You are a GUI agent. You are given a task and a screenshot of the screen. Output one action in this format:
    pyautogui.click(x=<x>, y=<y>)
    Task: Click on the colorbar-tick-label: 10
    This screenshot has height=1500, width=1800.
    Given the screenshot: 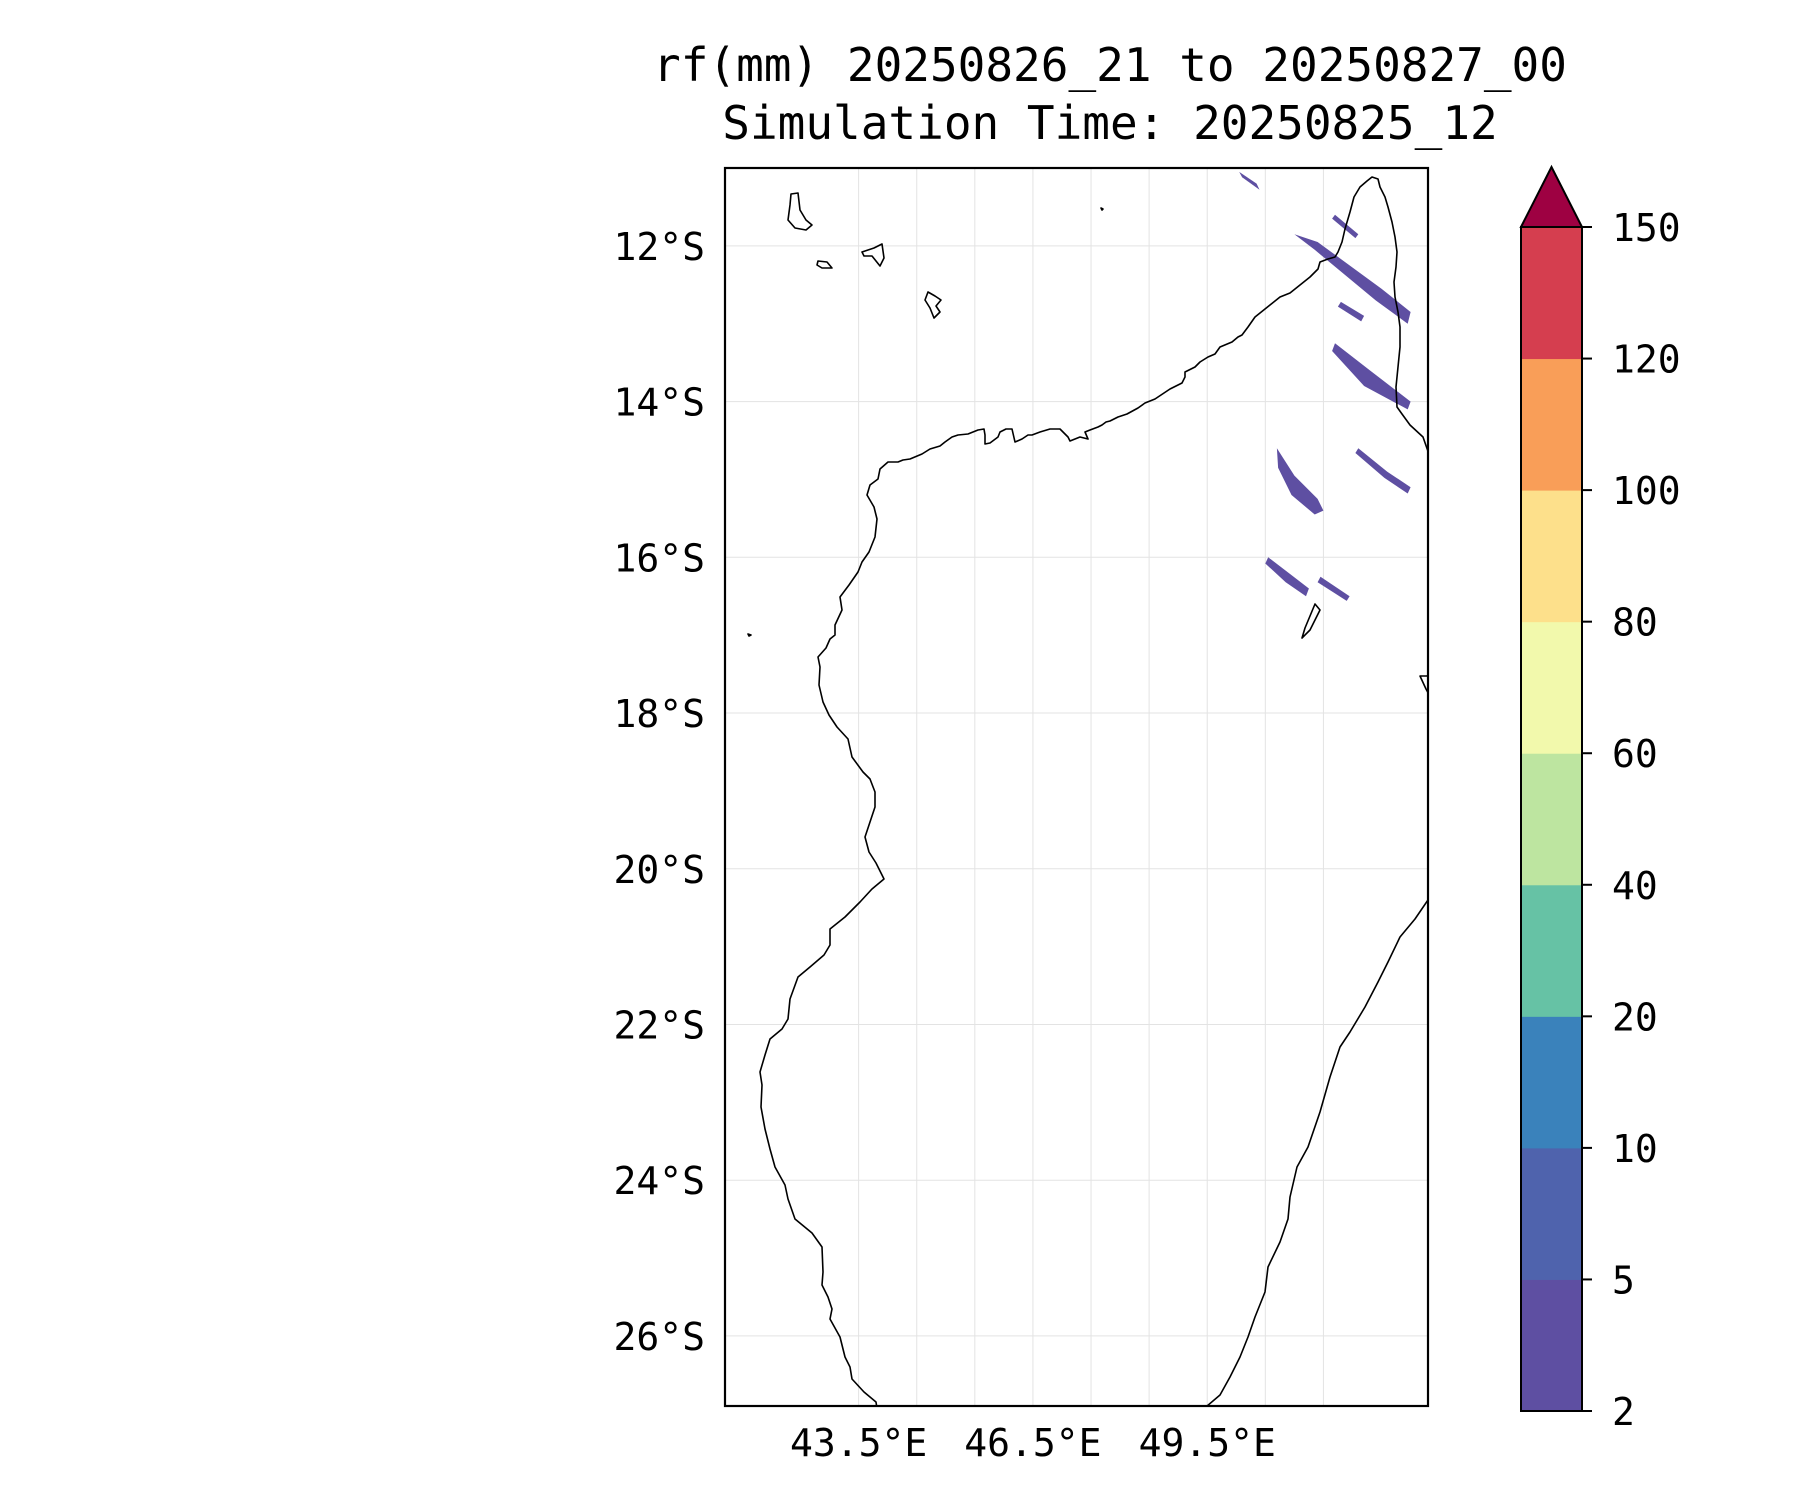 What is the action you would take?
    pyautogui.click(x=1635, y=1149)
    